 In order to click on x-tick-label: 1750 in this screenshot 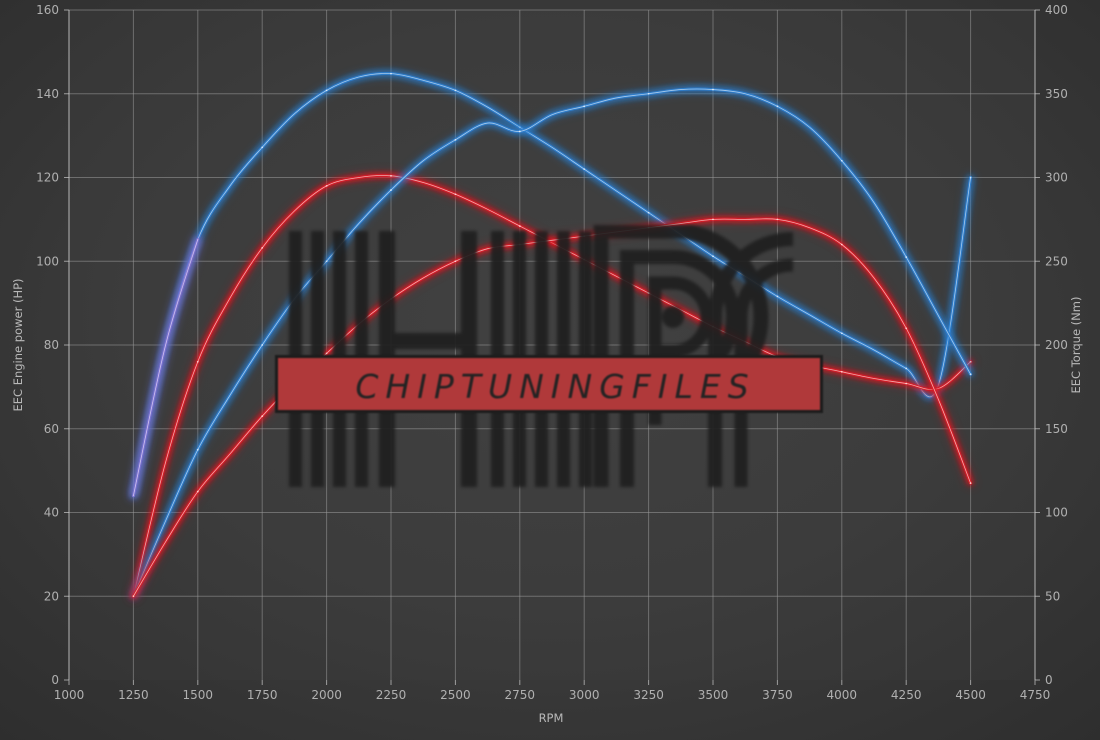, I will do `click(262, 695)`.